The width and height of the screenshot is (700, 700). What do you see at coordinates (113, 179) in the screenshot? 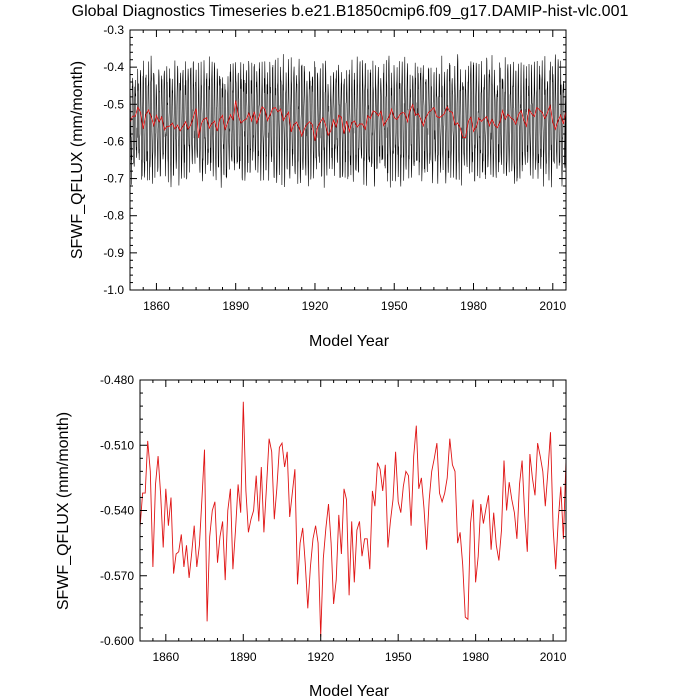
I see `y-tick-label-top: -0.7` at bounding box center [113, 179].